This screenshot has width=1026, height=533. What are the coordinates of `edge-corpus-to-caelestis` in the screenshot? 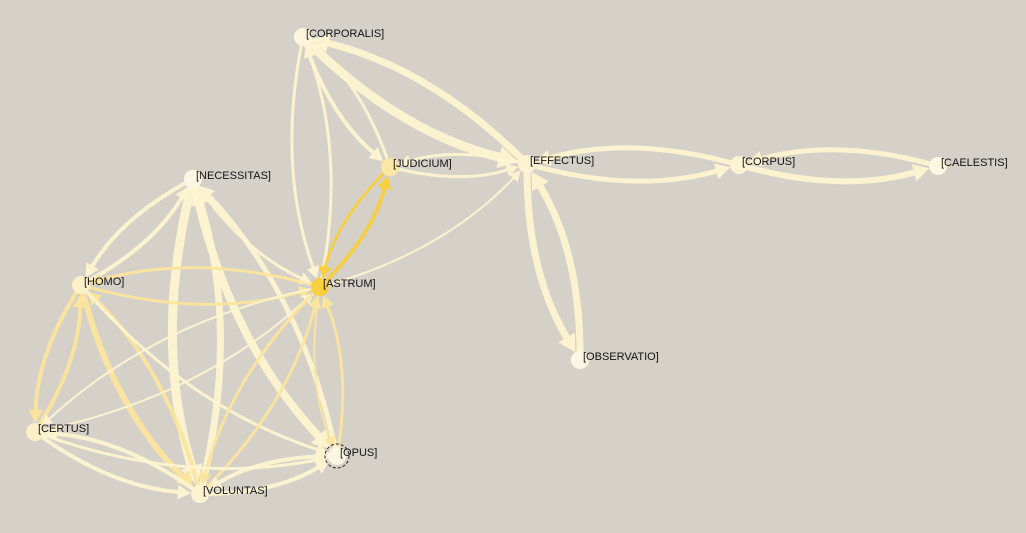 It's located at (833, 173).